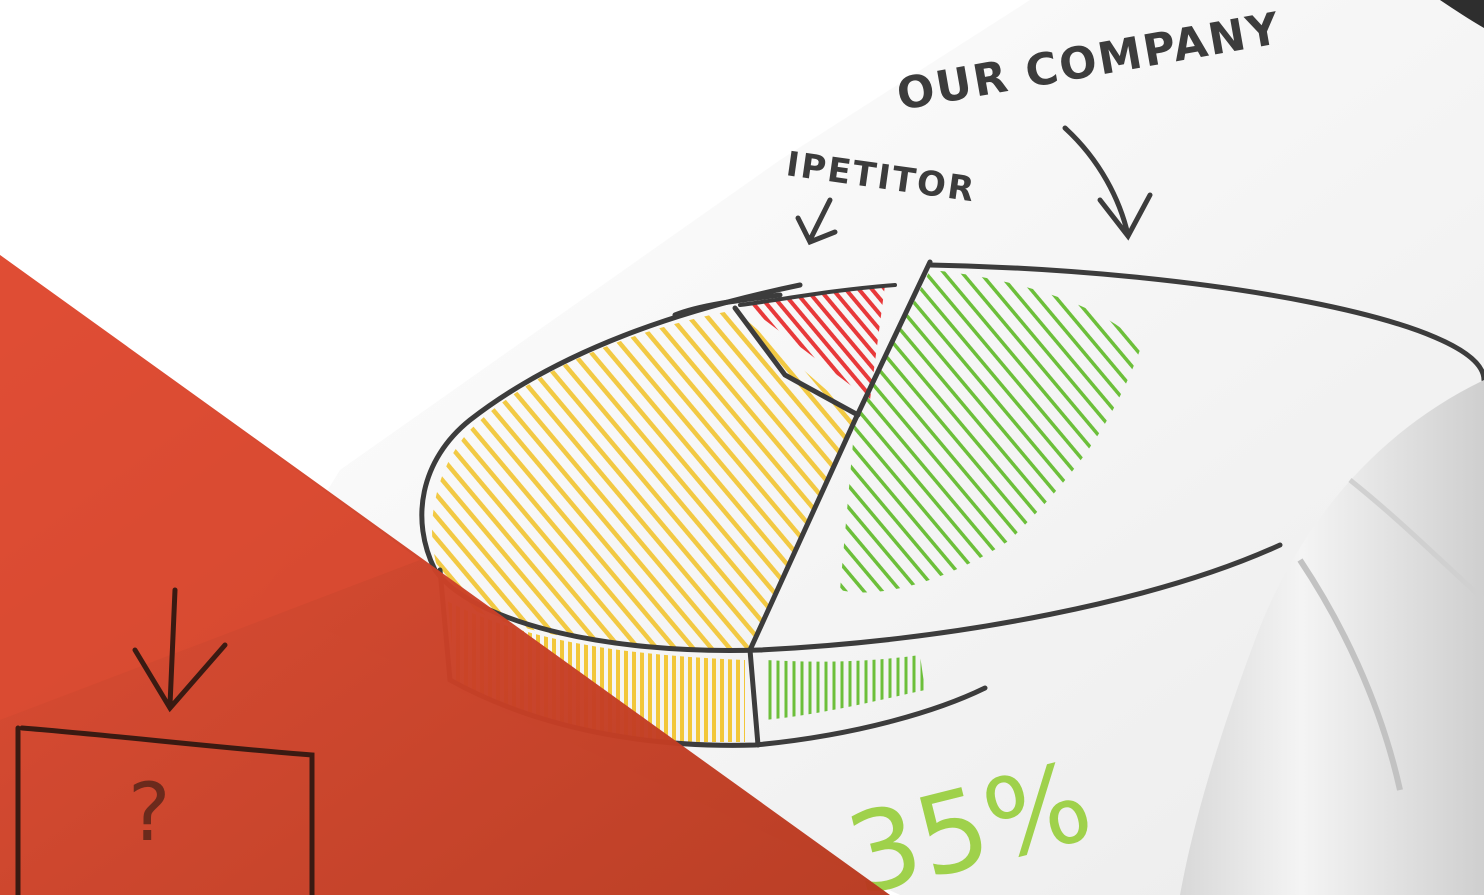  I want to click on divider-competitor, so click(796, 361).